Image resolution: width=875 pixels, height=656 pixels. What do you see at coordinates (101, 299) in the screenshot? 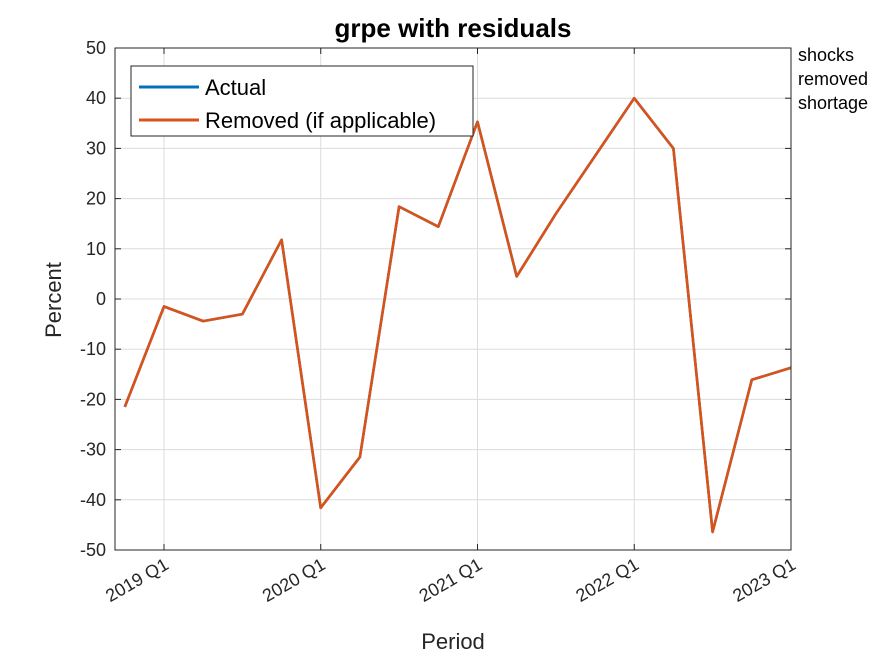
I see `y-tick-label: 0` at bounding box center [101, 299].